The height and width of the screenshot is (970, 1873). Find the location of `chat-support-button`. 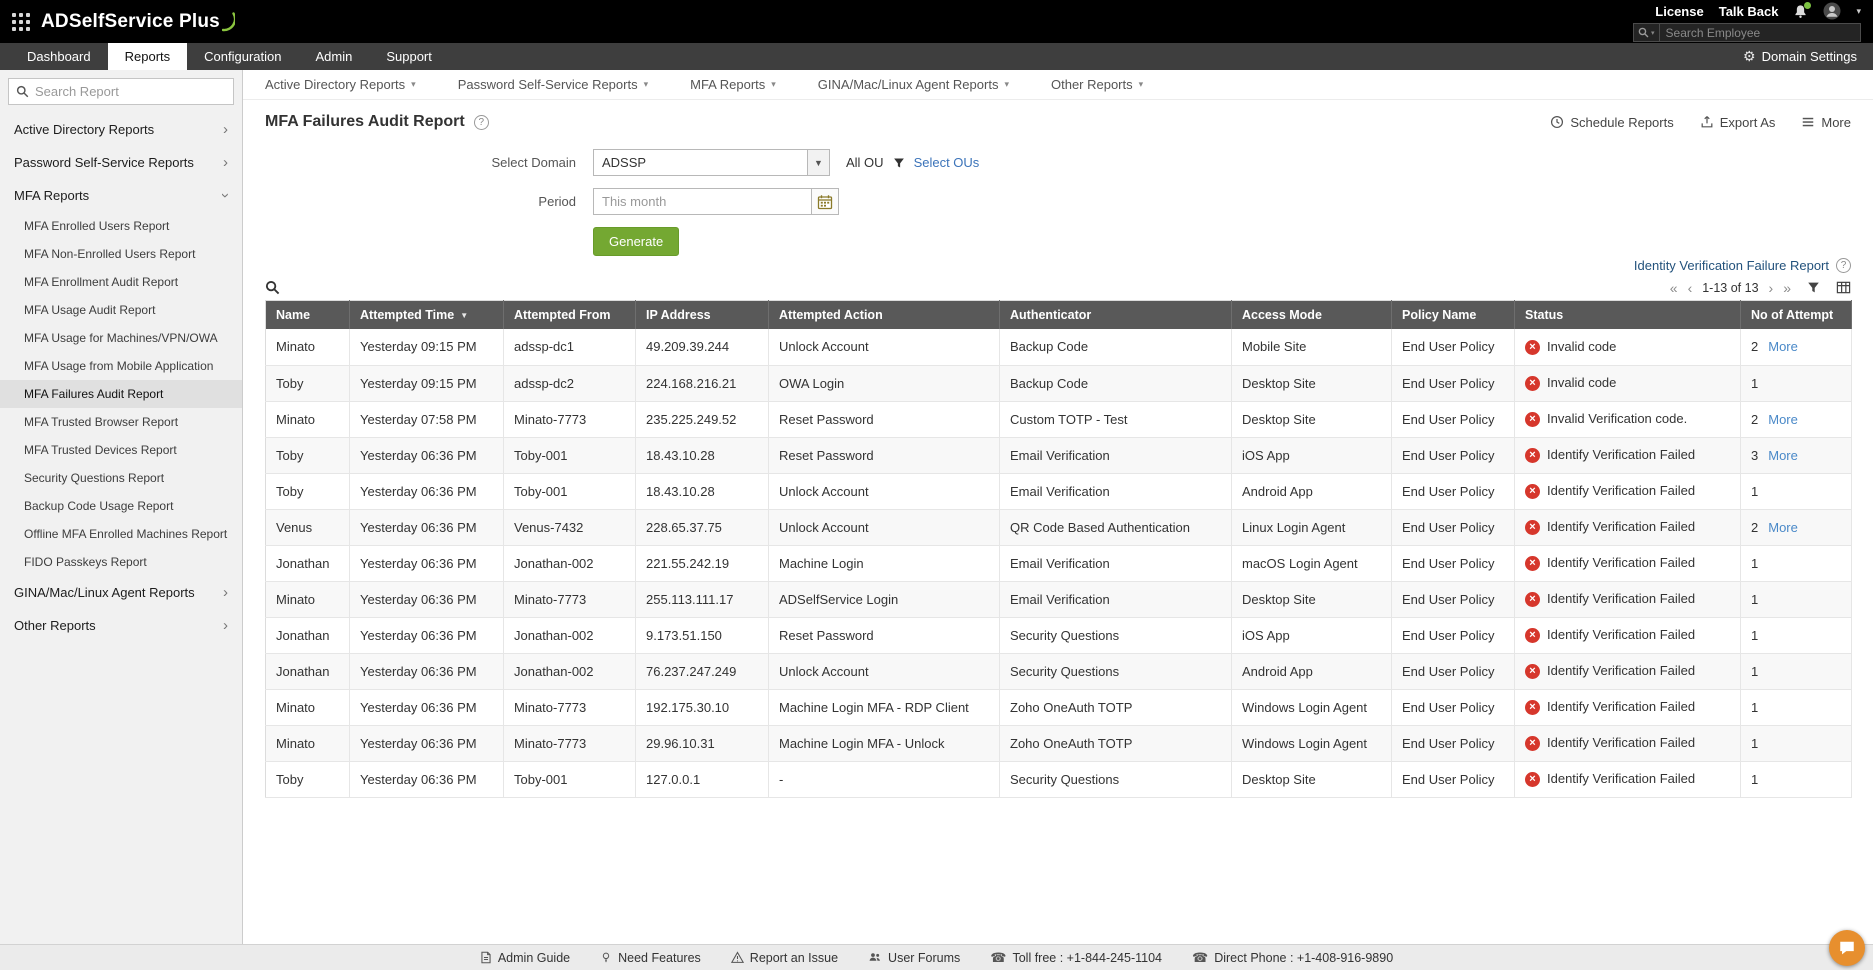

chat-support-button is located at coordinates (1847, 948).